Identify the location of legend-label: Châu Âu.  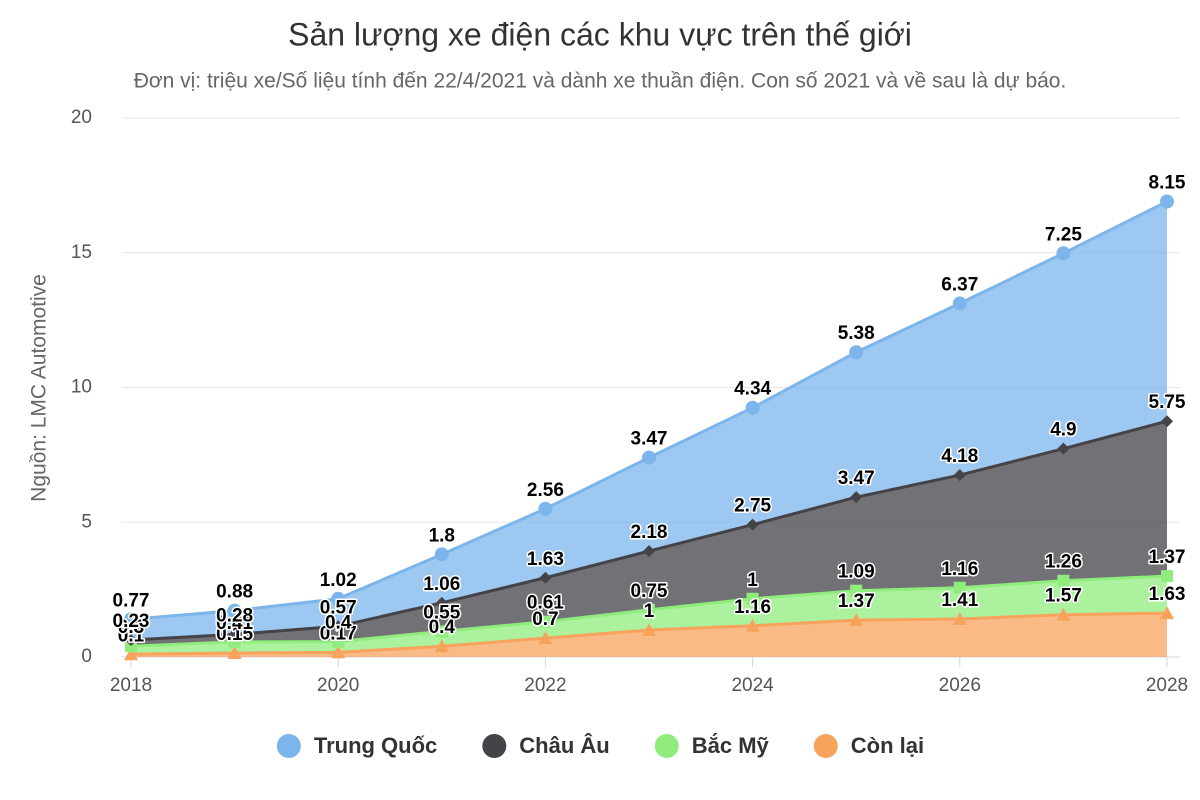
(564, 745).